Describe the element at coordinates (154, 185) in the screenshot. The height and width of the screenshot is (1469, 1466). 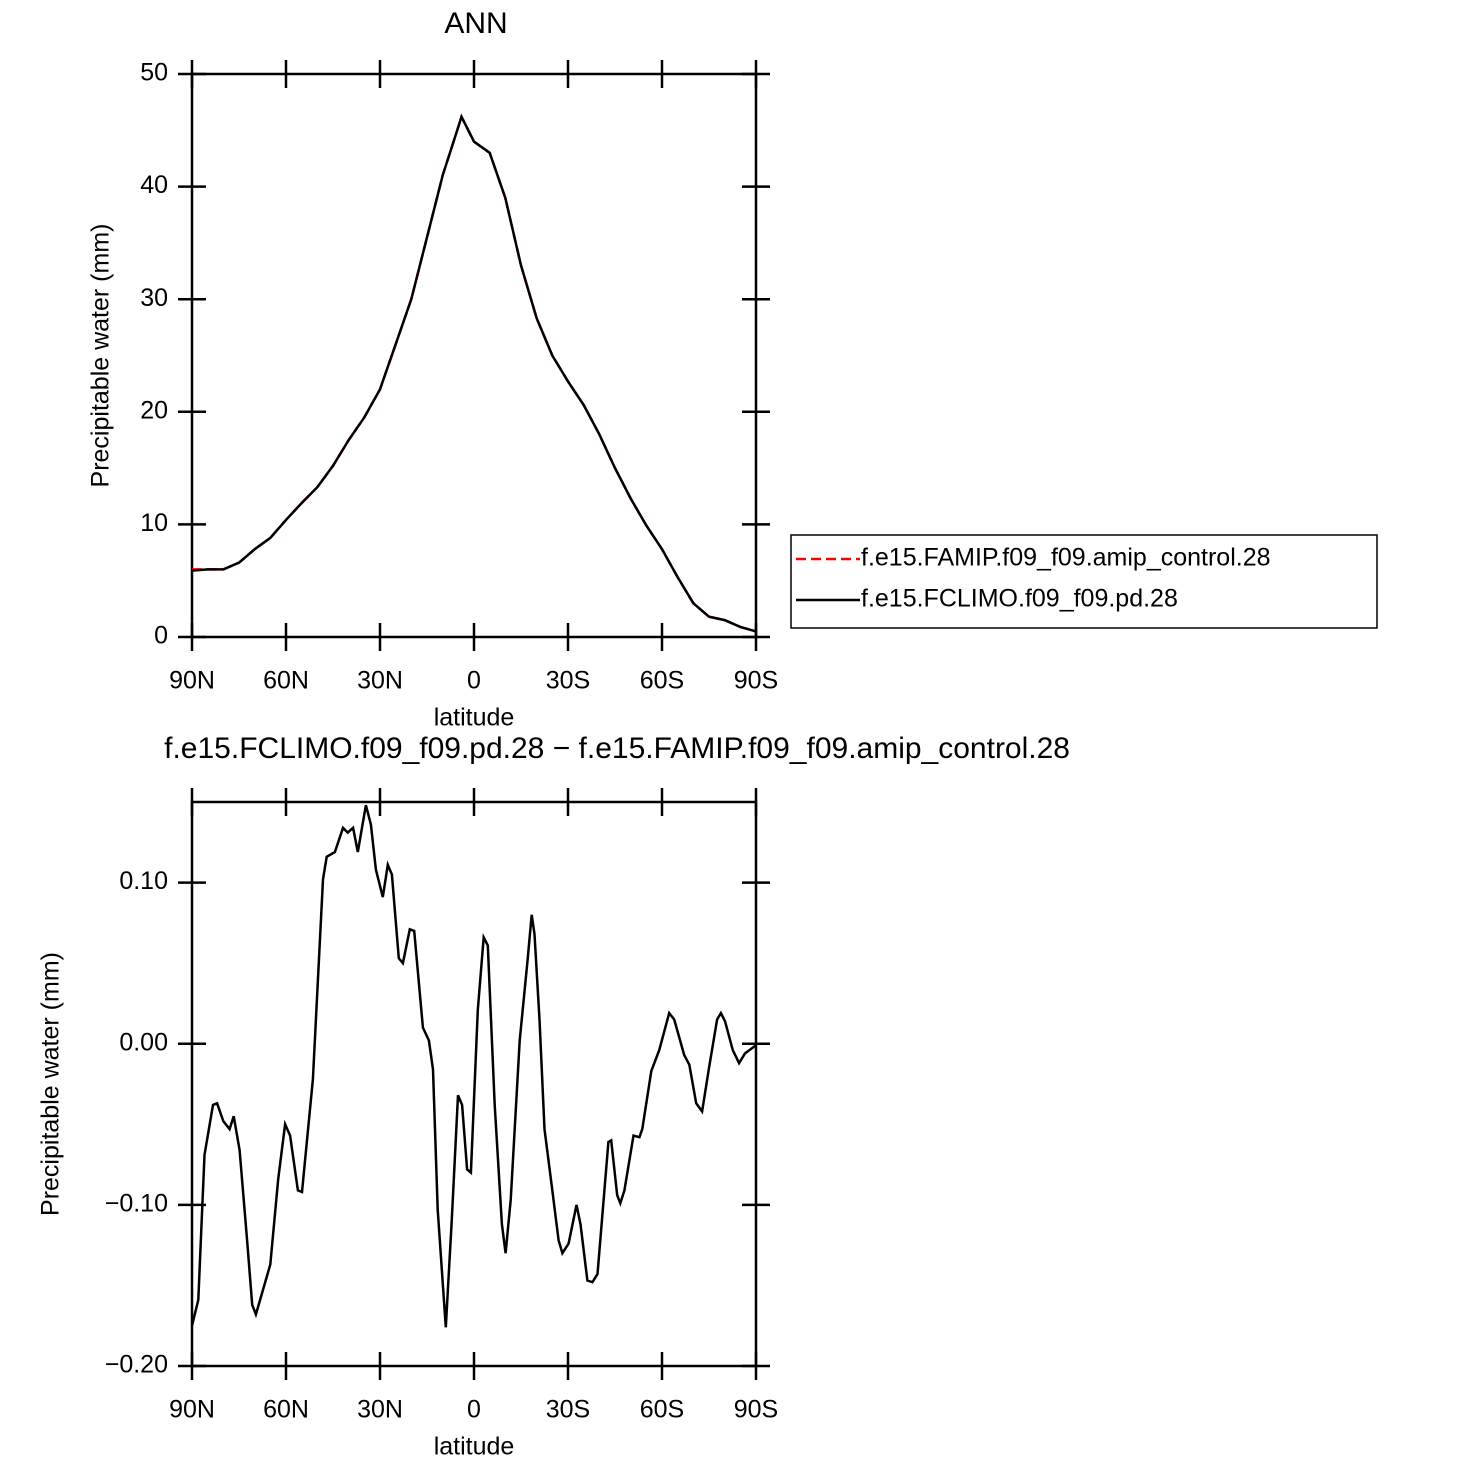
I see `y-tick-label: 40` at that location.